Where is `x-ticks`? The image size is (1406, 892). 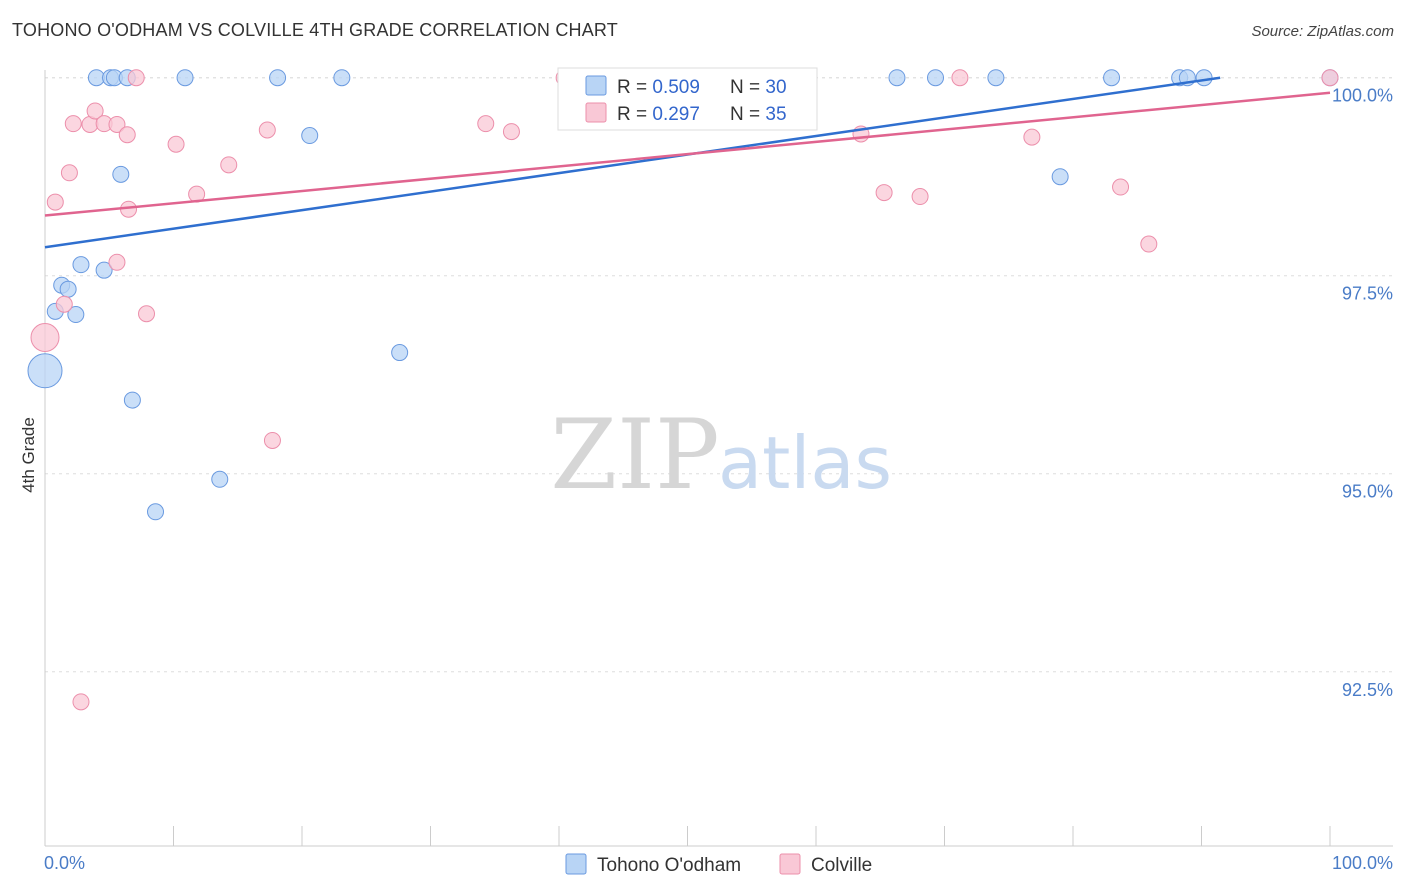
x-ticks is located at coordinates (687, 836).